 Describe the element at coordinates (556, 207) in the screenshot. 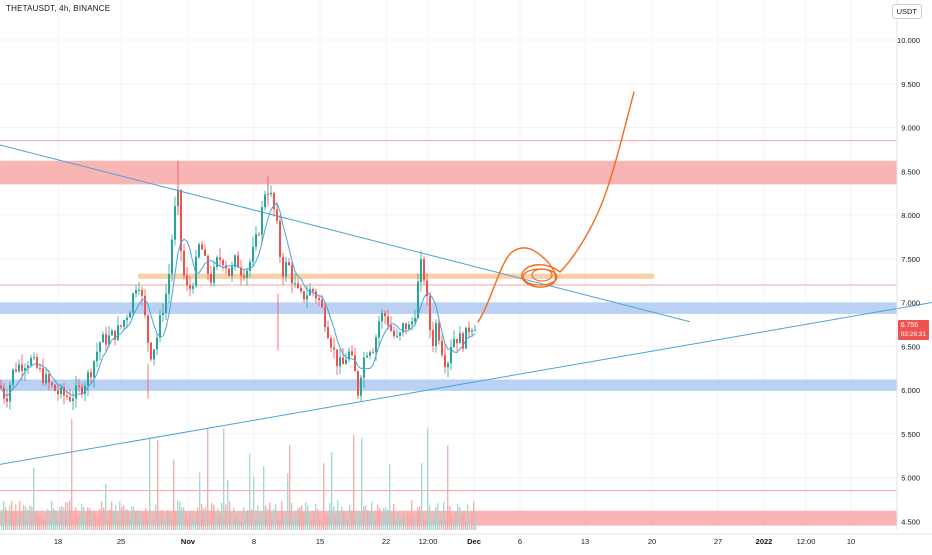

I see `forecast-drawing` at that location.